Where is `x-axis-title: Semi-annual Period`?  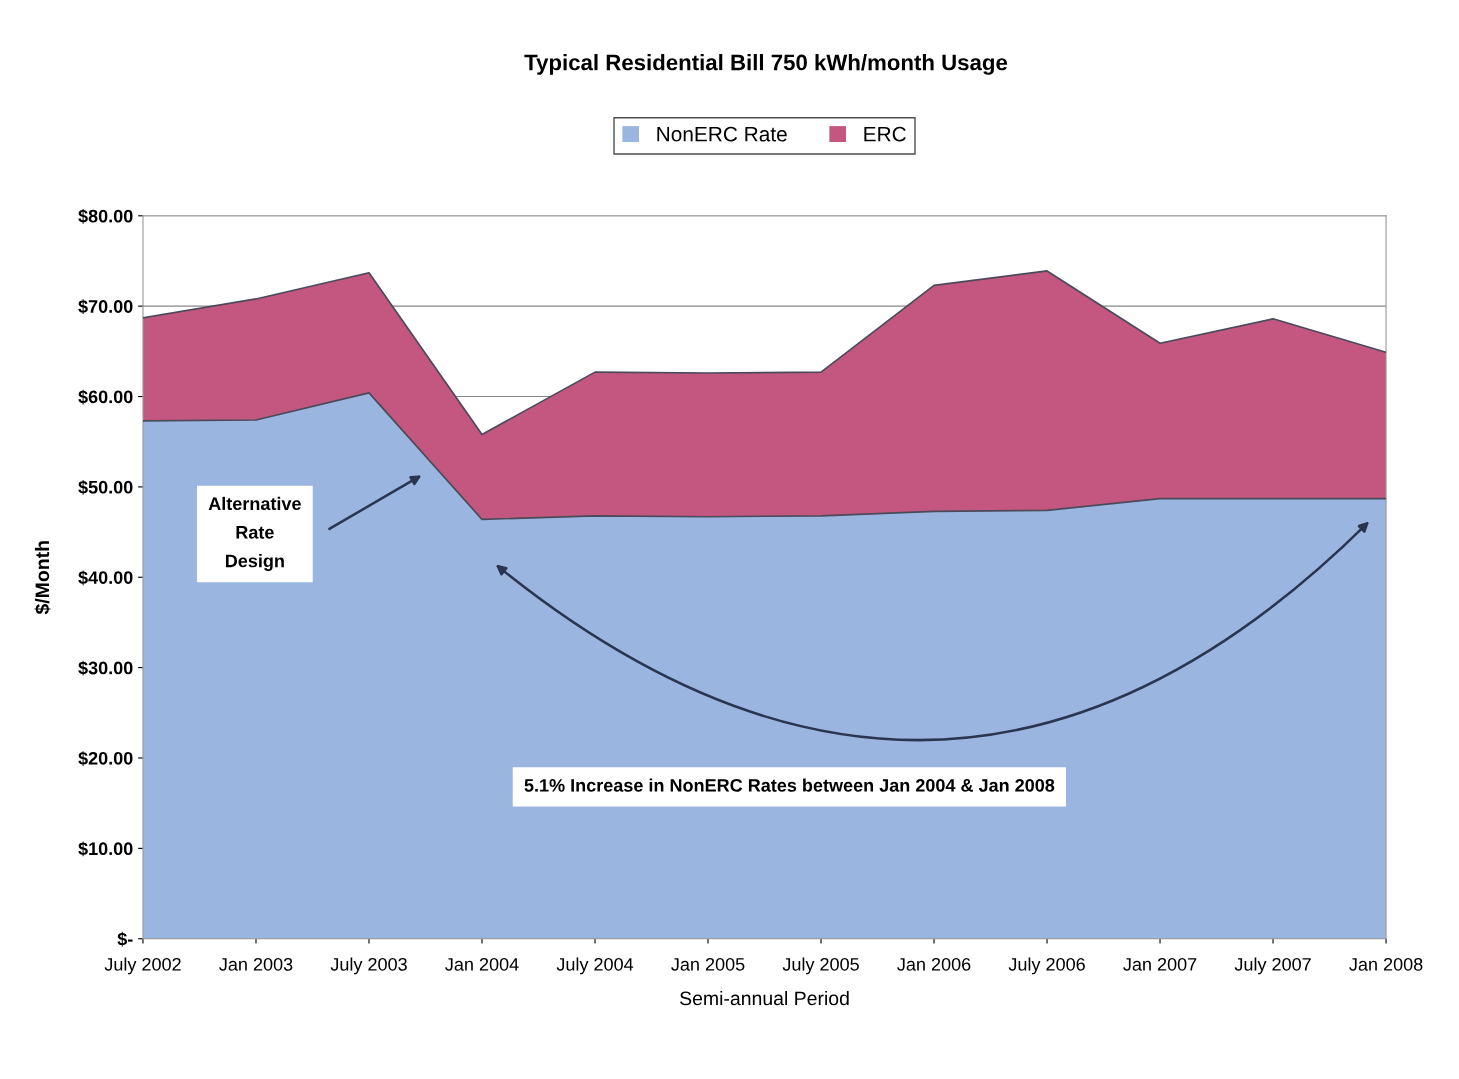 x-axis-title: Semi-annual Period is located at coordinates (764, 998).